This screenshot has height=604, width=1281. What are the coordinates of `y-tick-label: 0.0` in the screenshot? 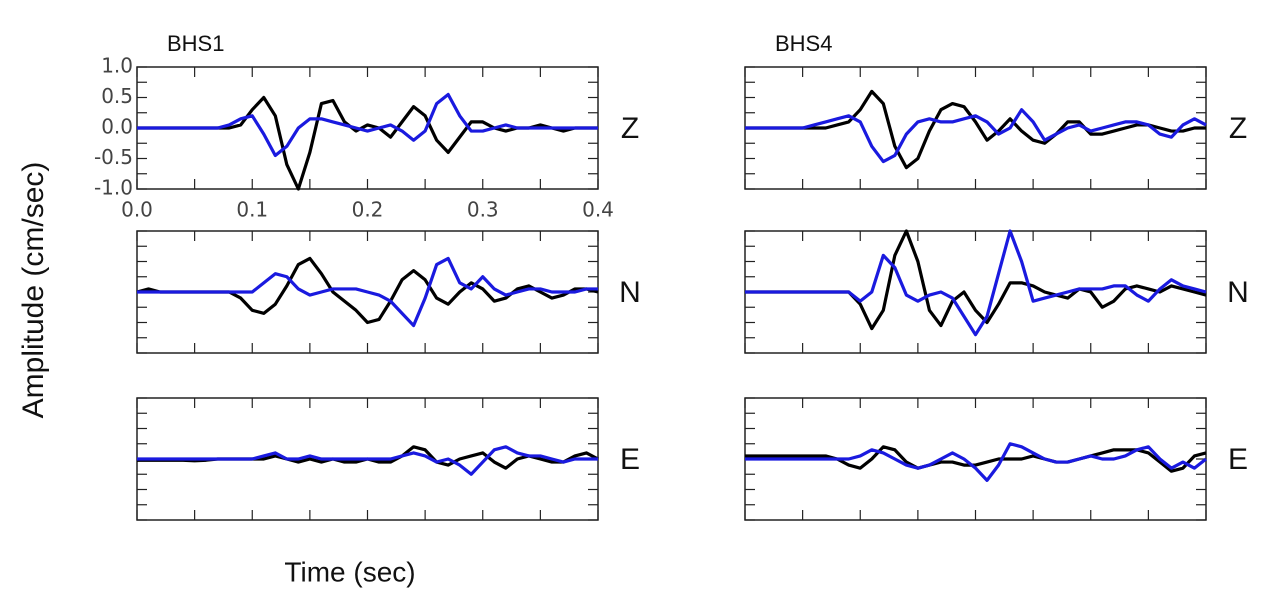 It's located at (117, 127).